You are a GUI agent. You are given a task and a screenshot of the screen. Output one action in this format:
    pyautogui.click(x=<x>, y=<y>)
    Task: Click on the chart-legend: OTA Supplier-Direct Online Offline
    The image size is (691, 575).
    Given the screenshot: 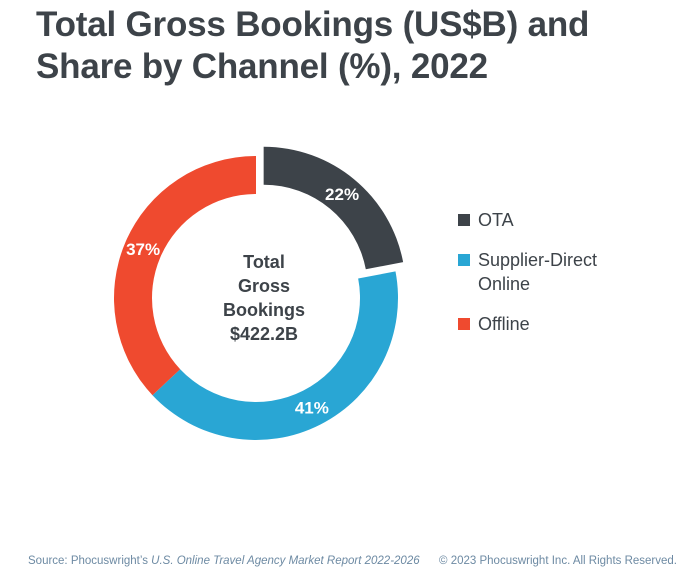 What is the action you would take?
    pyautogui.click(x=568, y=272)
    